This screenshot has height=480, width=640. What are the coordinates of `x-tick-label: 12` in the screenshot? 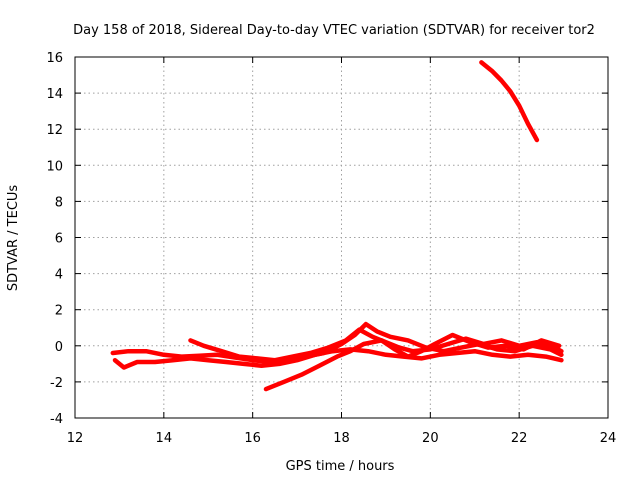 It's located at (75, 438).